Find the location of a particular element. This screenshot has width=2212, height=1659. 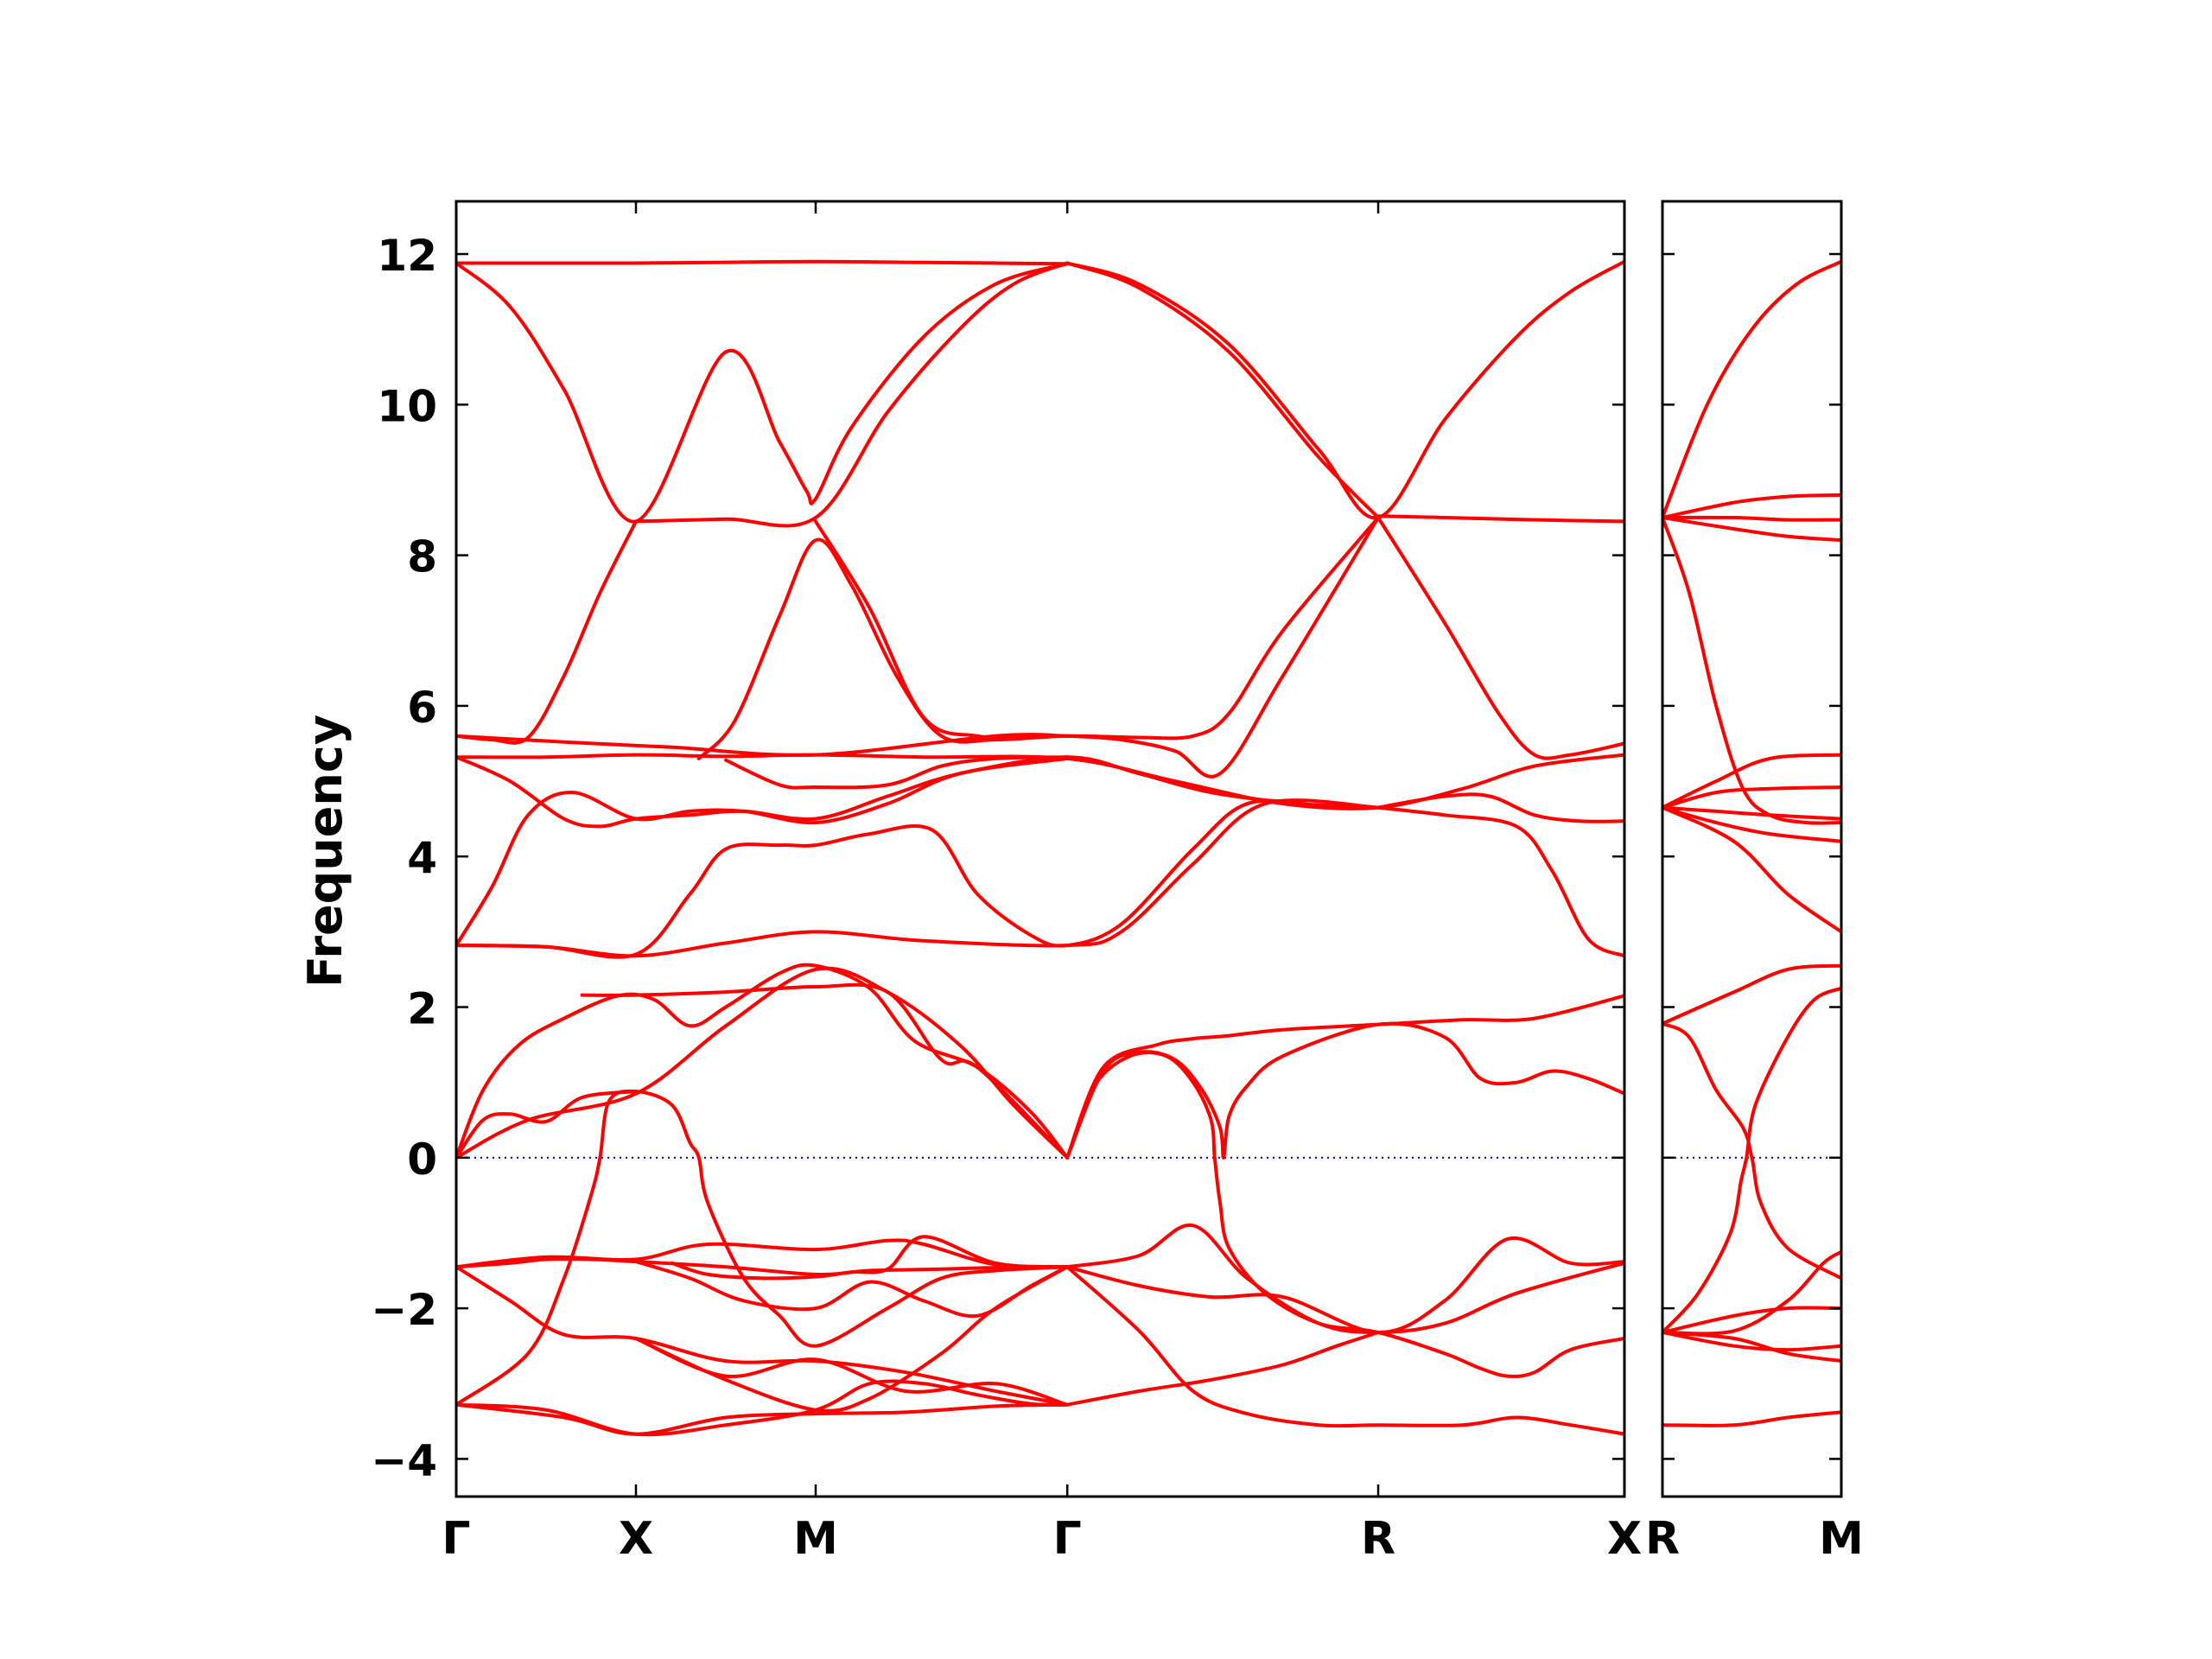

y-tick-label-4: 4 is located at coordinates (422, 858).